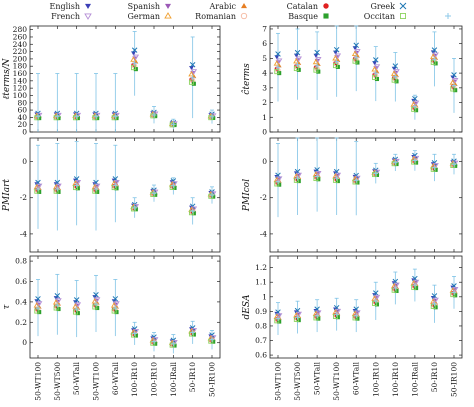  I want to click on x-category-label: 60-WTall, so click(356, 378).